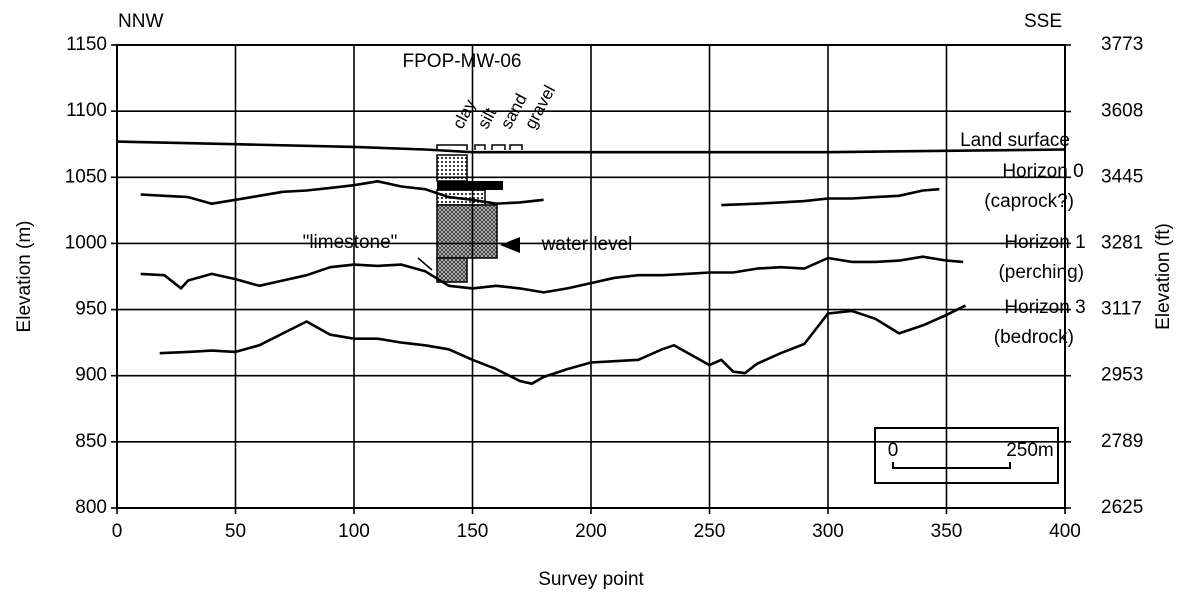 The height and width of the screenshot is (598, 1179). Describe the element at coordinates (1043, 21) in the screenshot. I see `annotation: SSE` at that location.